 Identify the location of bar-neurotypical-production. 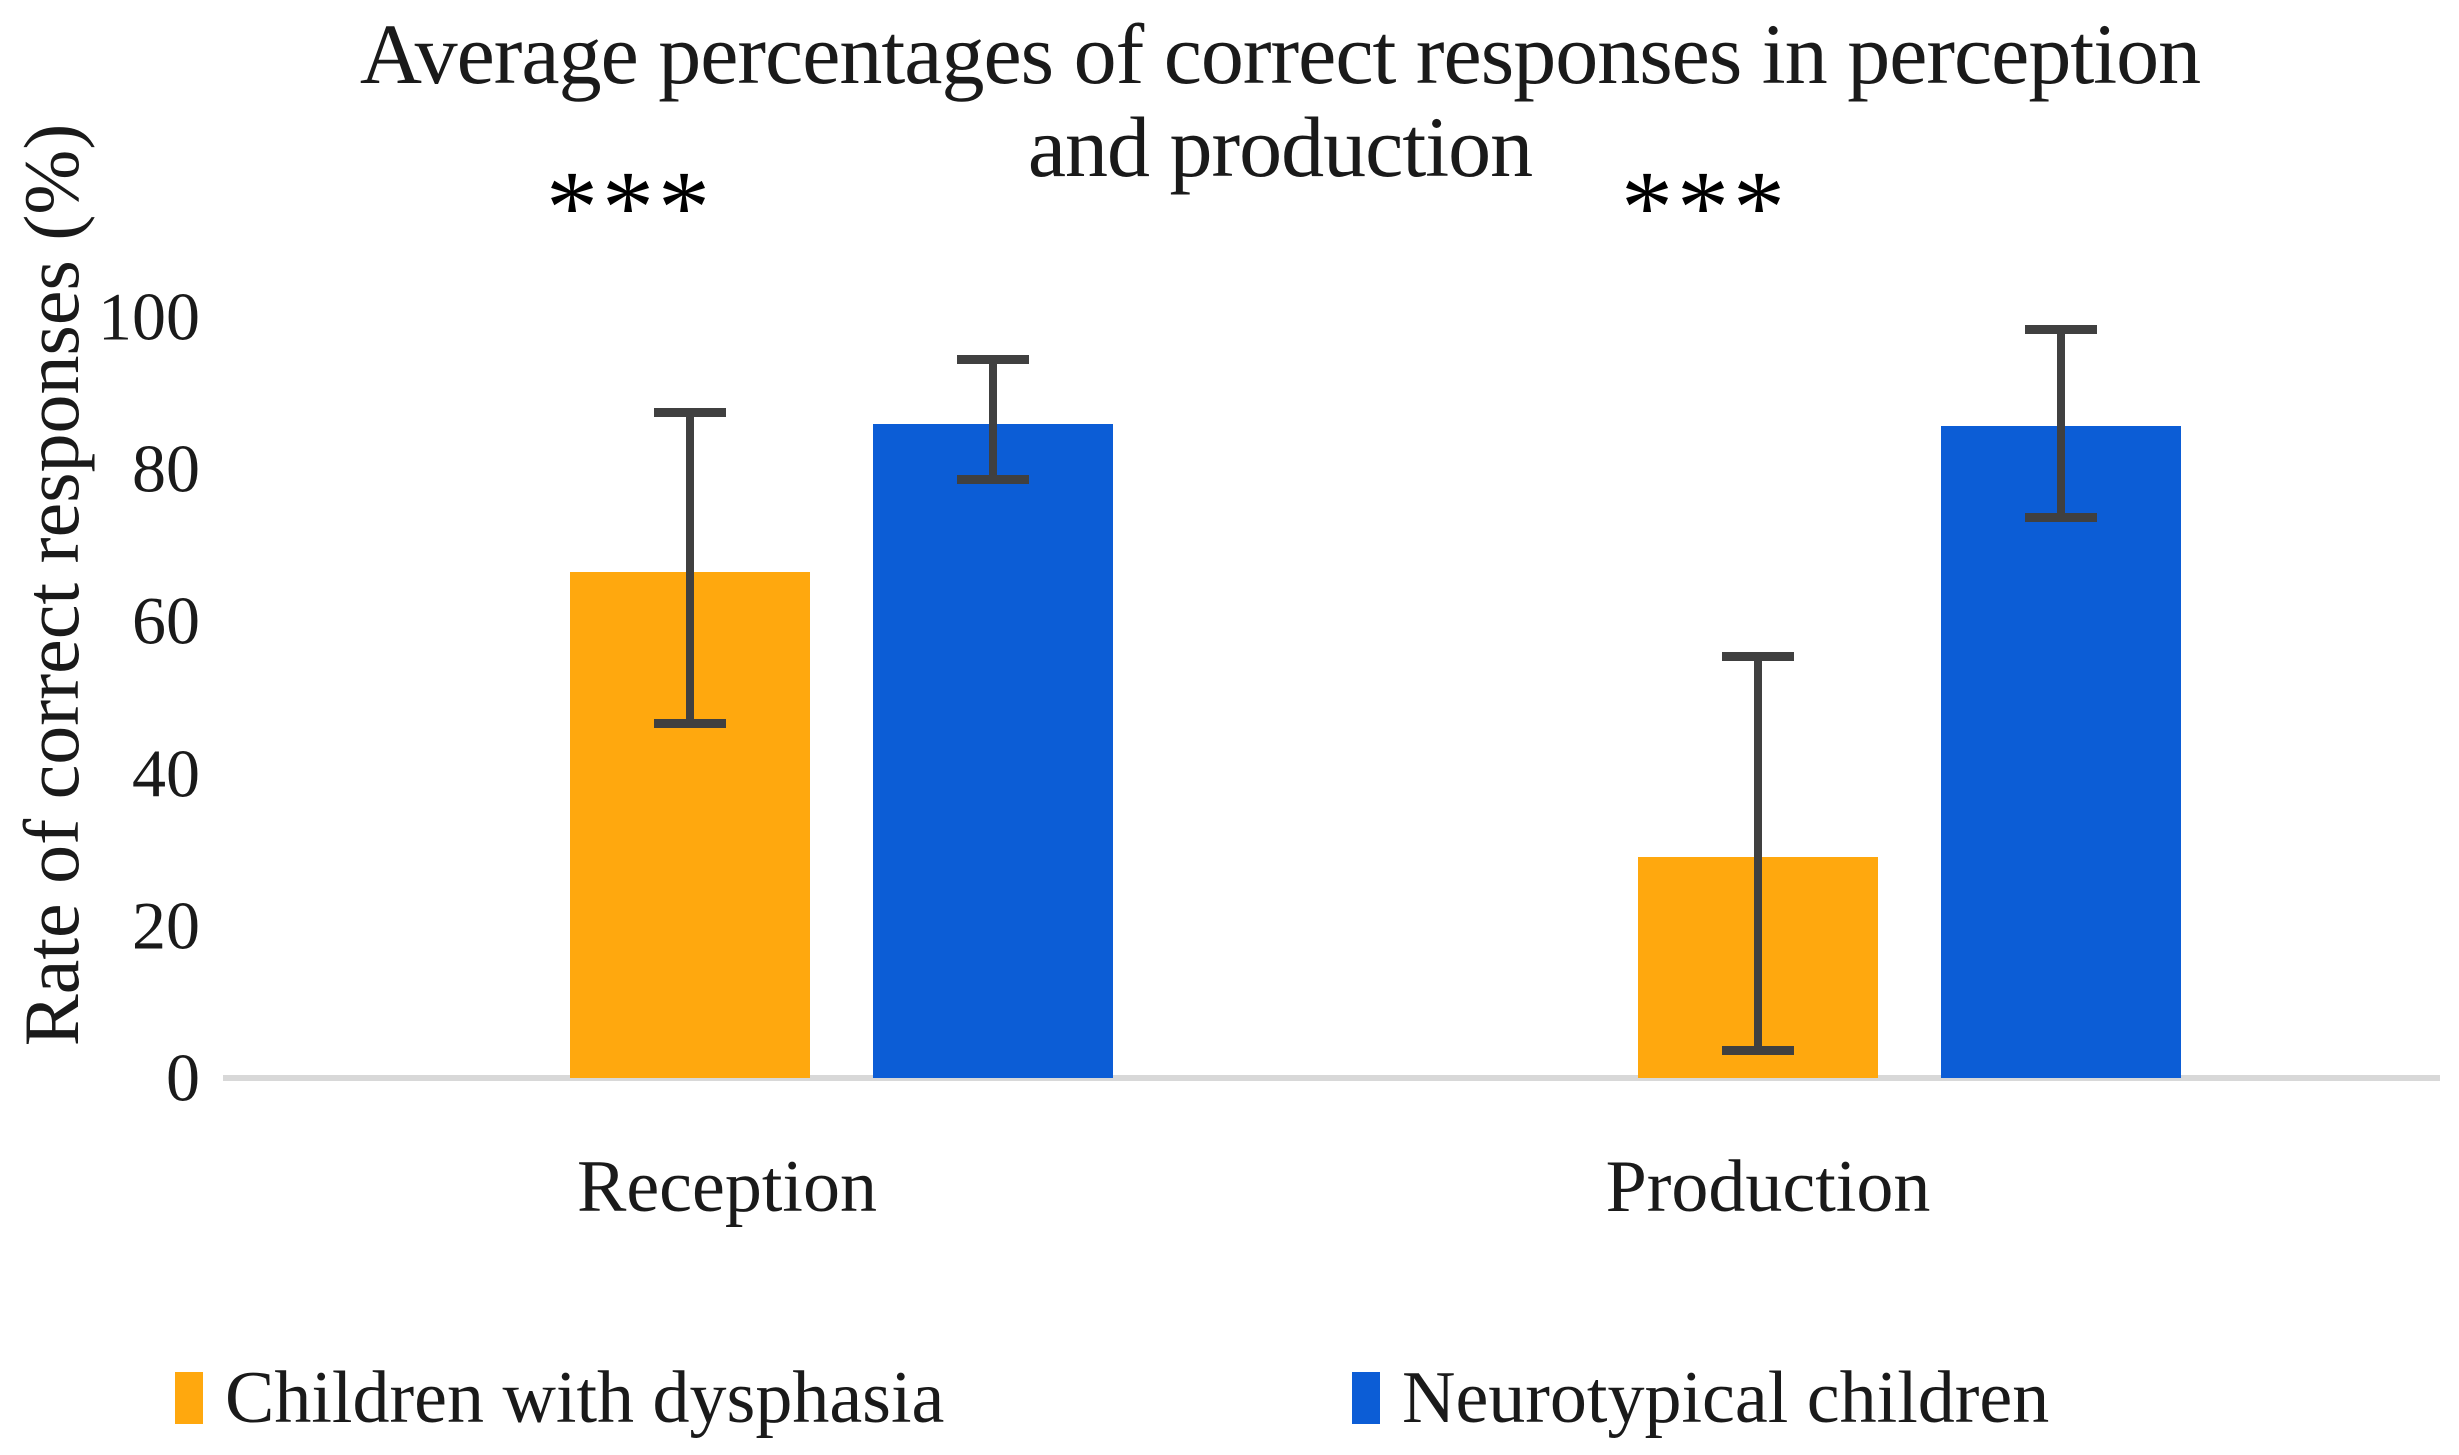
(2061, 751).